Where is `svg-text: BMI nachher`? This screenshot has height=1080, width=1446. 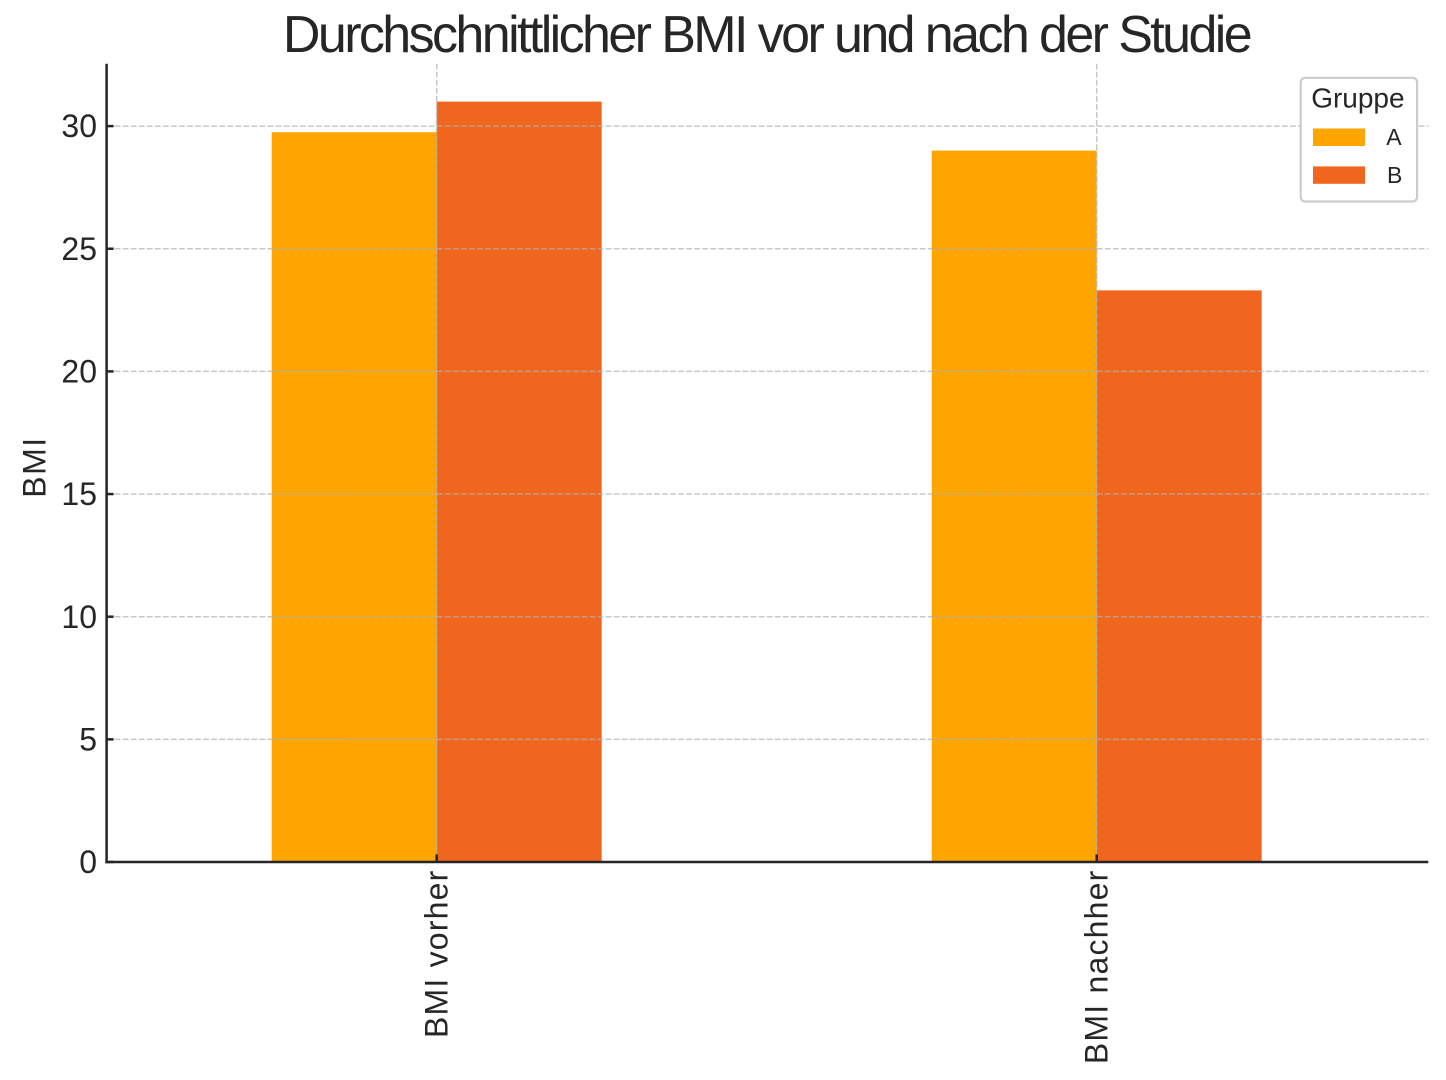
svg-text: BMI nachher is located at coordinates (1097, 967).